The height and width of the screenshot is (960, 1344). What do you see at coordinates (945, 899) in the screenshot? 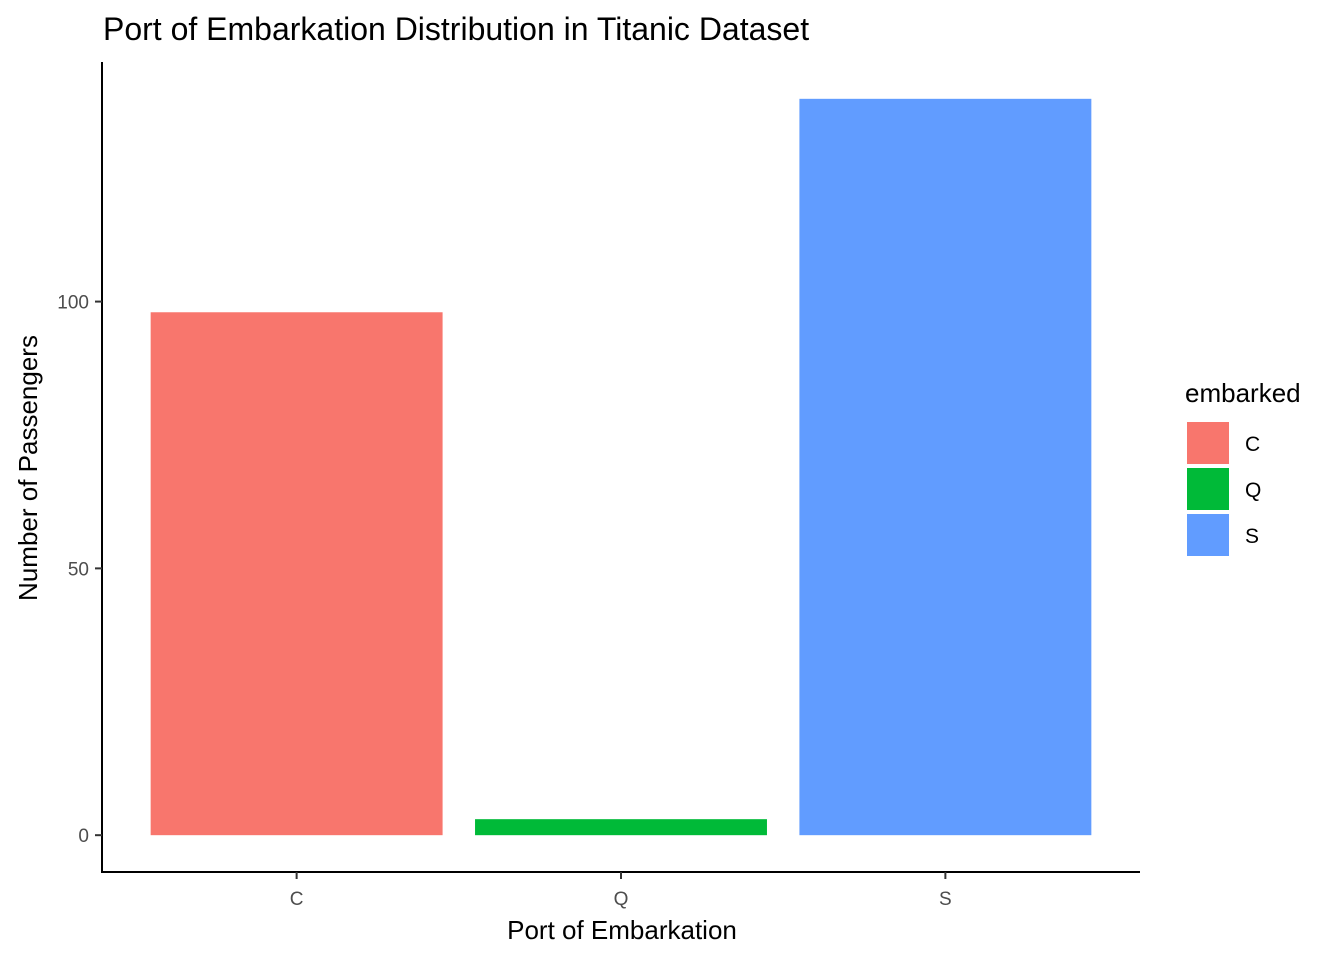
I see `x-tick-label: S` at bounding box center [945, 899].